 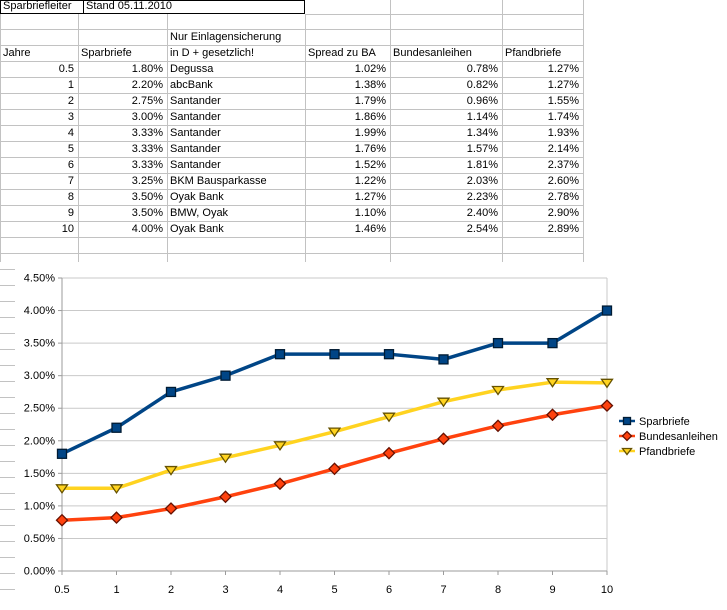 I want to click on table-cell-bundesanleihen: 1.81%, so click(x=482, y=165).